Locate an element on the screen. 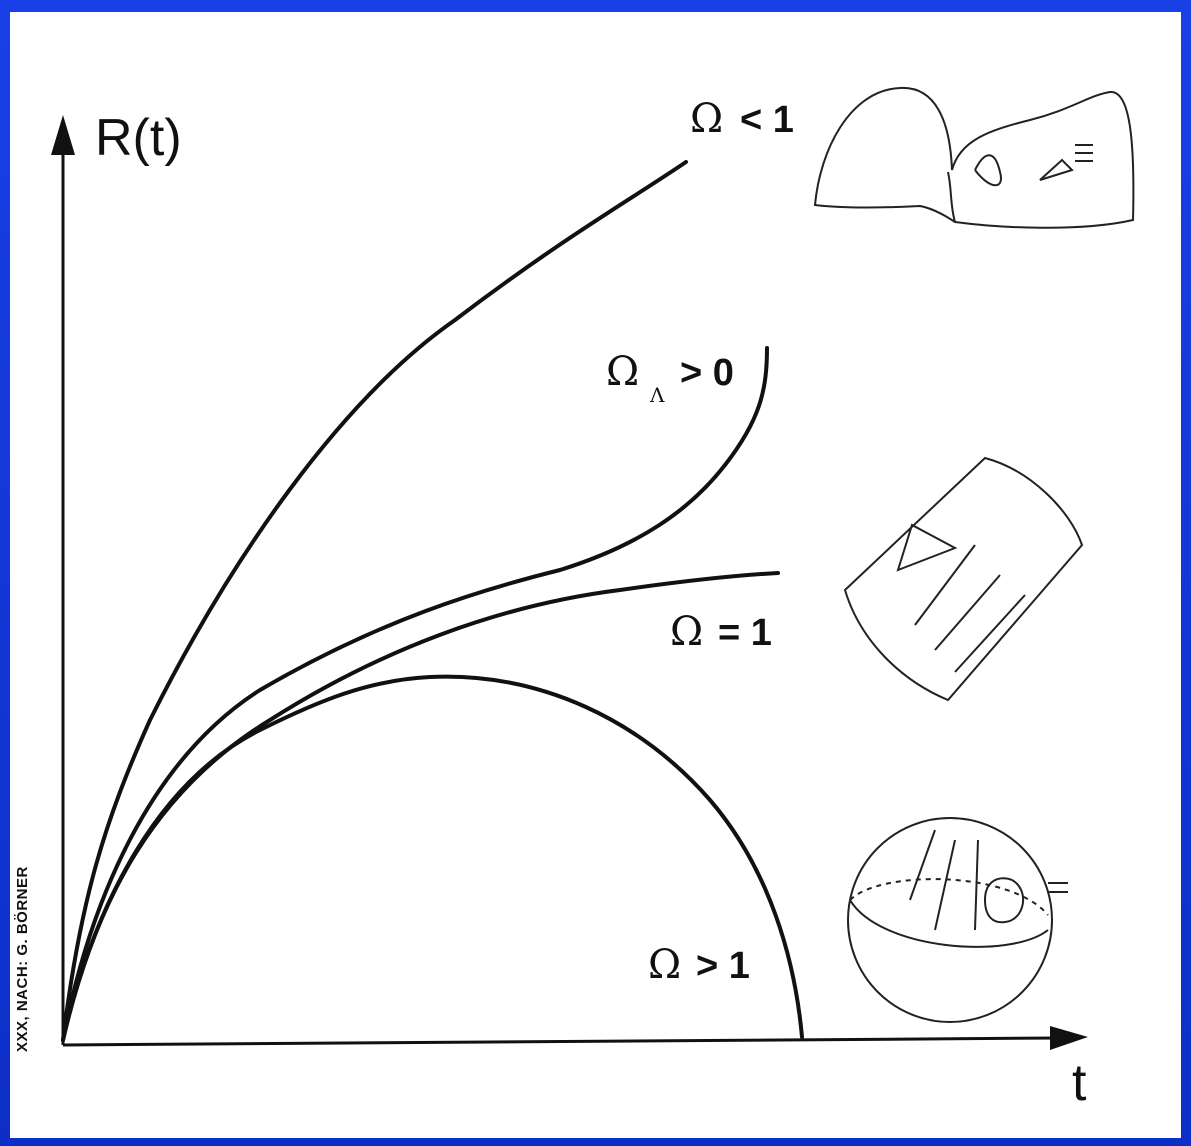 The height and width of the screenshot is (1146, 1191). relation-text: > 1 is located at coordinates (723, 966).